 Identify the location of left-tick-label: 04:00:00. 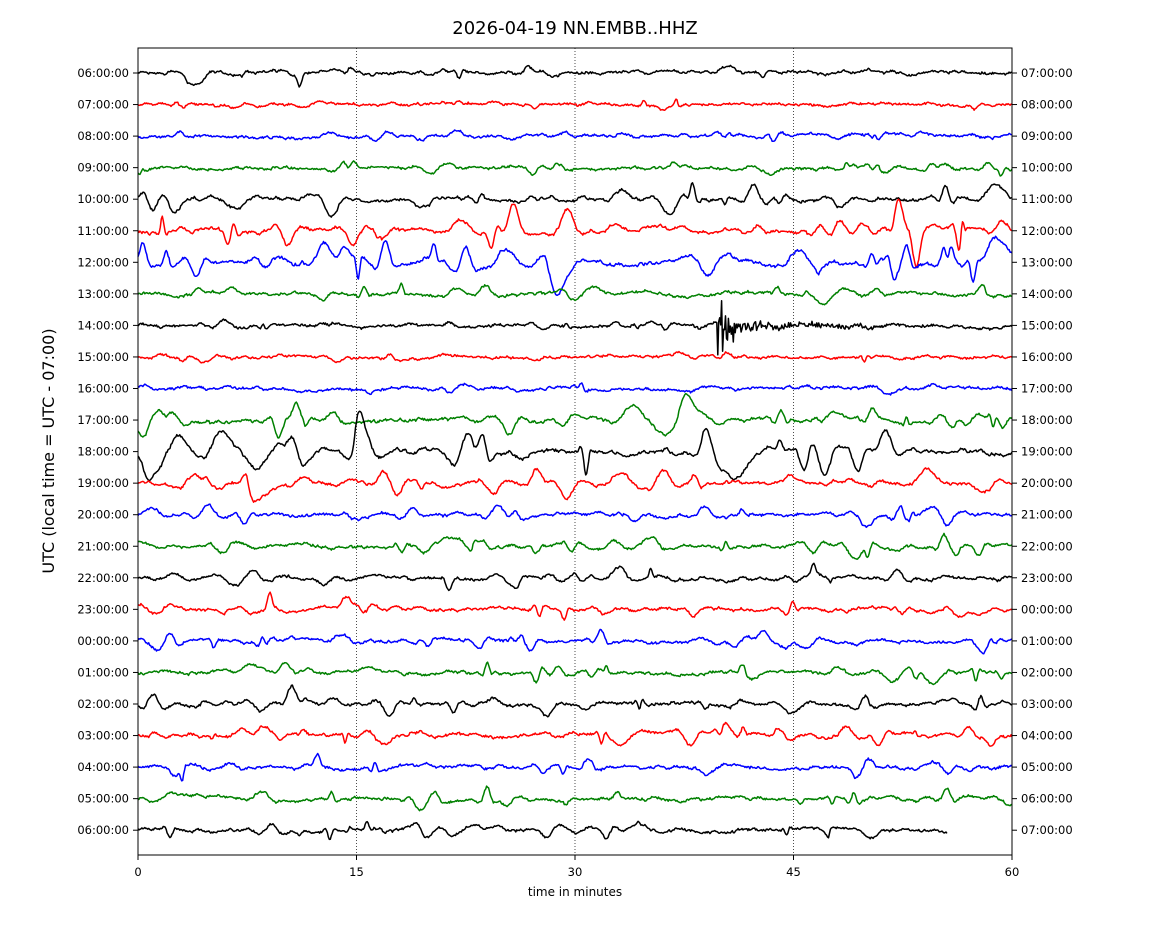
(103, 767).